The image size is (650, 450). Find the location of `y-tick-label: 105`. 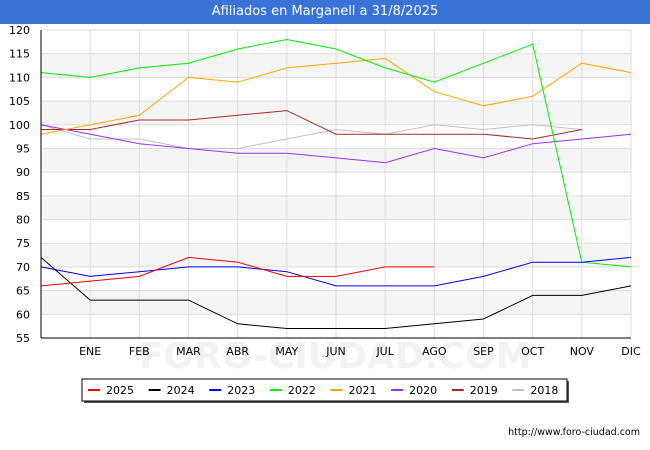

y-tick-label: 105 is located at coordinates (19, 101).